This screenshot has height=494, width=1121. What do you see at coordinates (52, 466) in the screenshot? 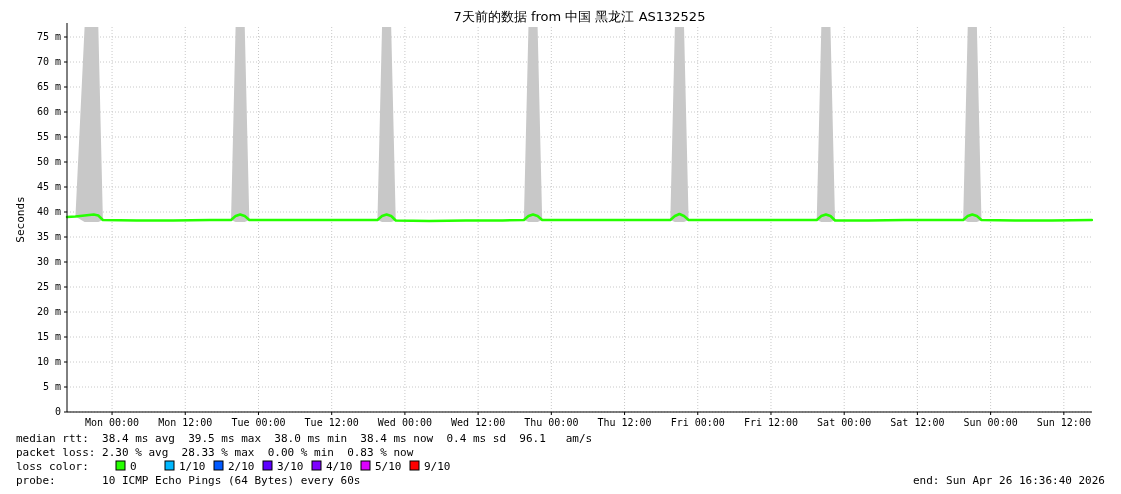
I see `legend-title: loss color:` at bounding box center [52, 466].